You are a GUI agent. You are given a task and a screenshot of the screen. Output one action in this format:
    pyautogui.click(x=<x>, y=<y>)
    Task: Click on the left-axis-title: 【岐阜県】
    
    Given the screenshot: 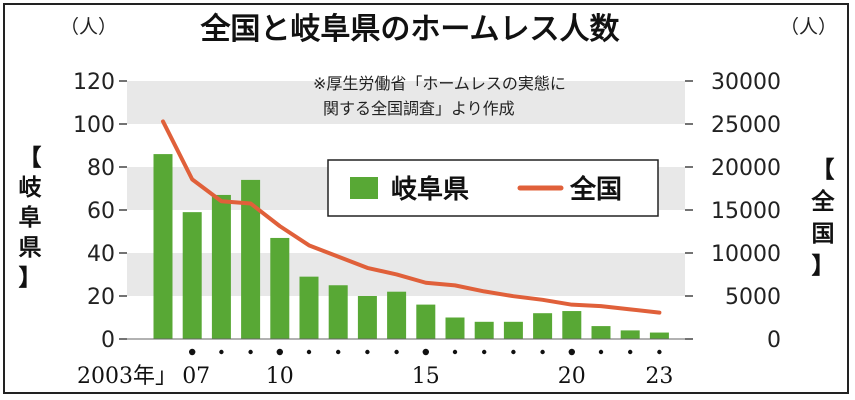 What is the action you would take?
    pyautogui.click(x=31, y=218)
    